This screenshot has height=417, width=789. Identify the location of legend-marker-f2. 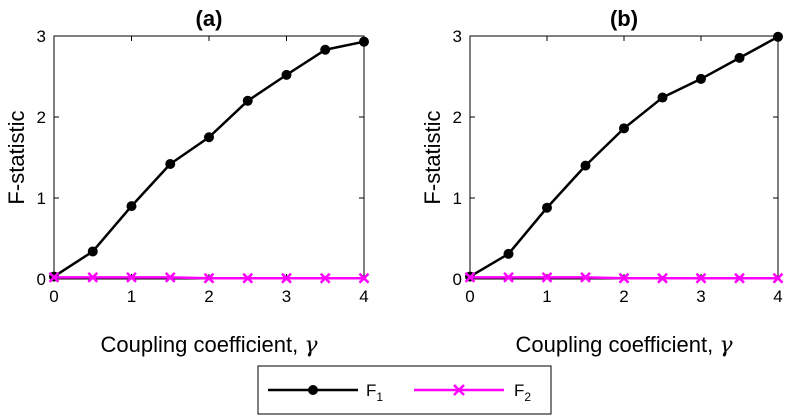
(459, 390).